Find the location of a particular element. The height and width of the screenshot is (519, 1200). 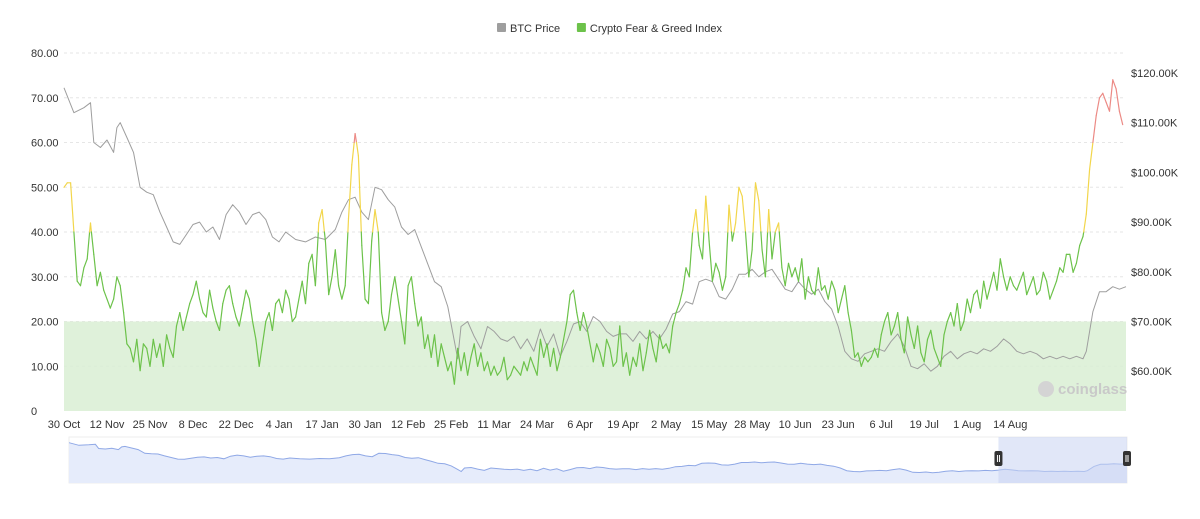

y-left-tick-4: 40.00 is located at coordinates (45, 233).